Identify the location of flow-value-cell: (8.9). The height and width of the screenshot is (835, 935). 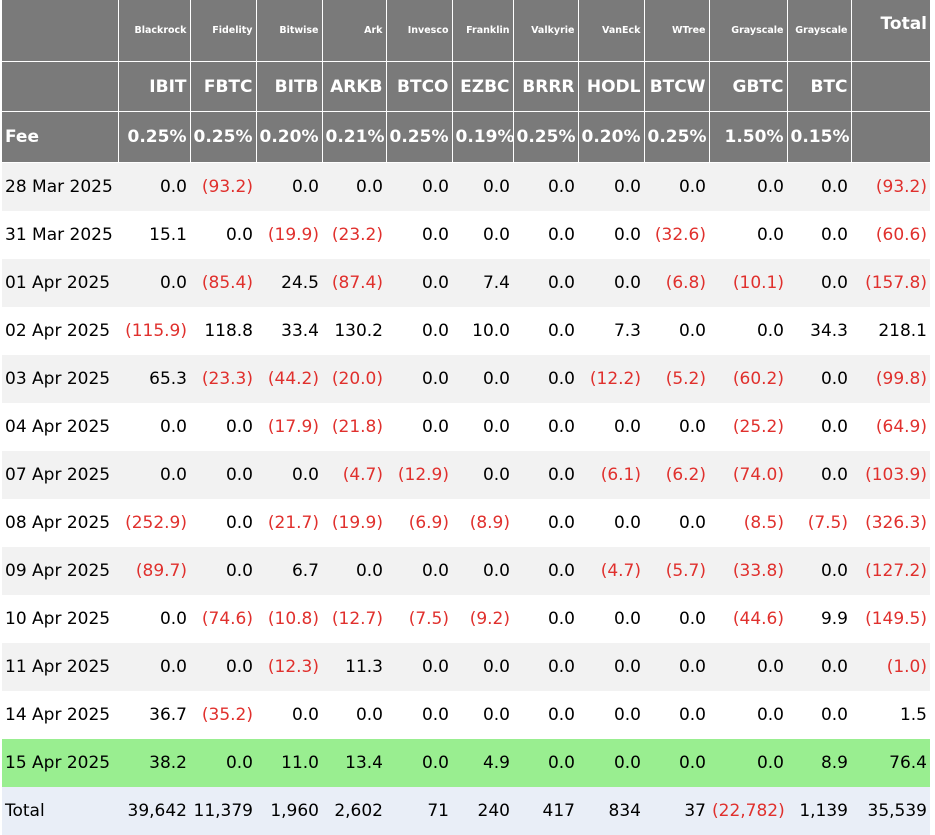
(482, 523).